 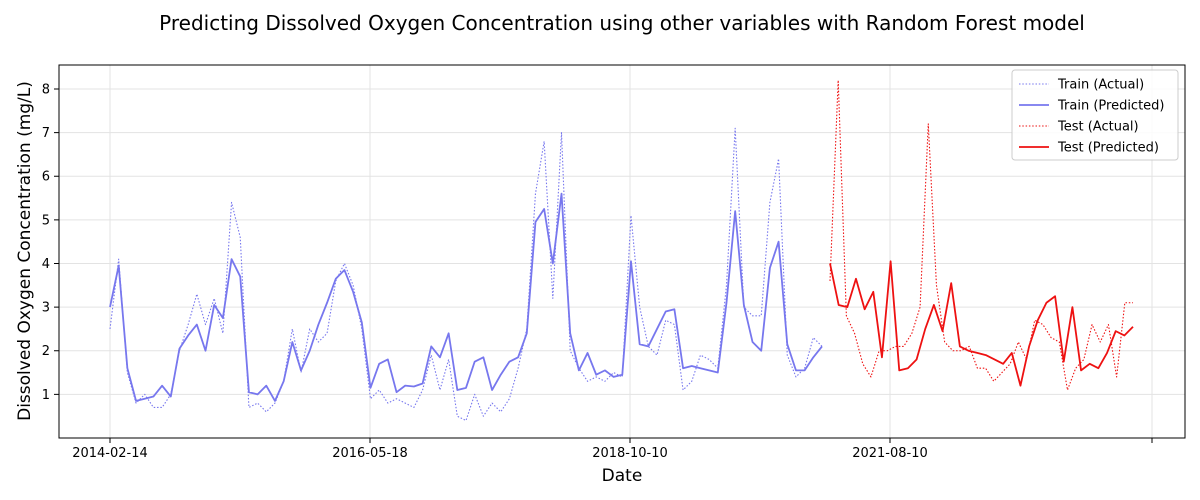 I want to click on x-tick-label: 2016-05-18, so click(x=370, y=453).